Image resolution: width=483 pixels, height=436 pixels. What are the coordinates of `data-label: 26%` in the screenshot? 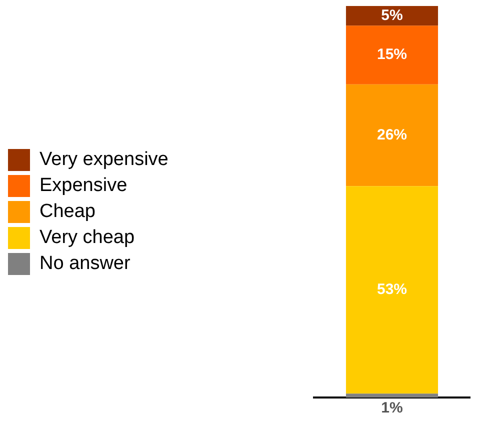 It's located at (392, 135).